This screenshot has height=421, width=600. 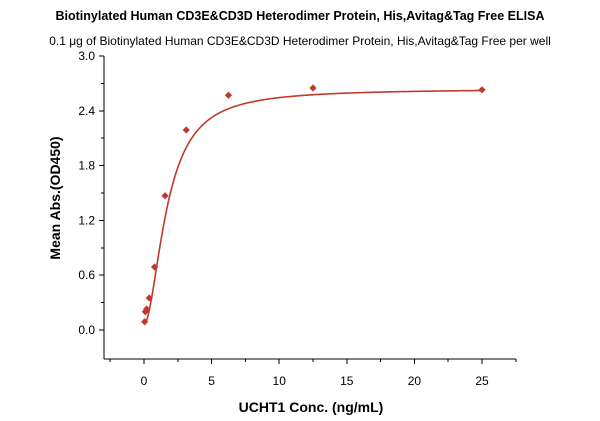 I want to click on x-axis-label: UCHT1 Conc. (ng/mL), so click(x=311, y=407).